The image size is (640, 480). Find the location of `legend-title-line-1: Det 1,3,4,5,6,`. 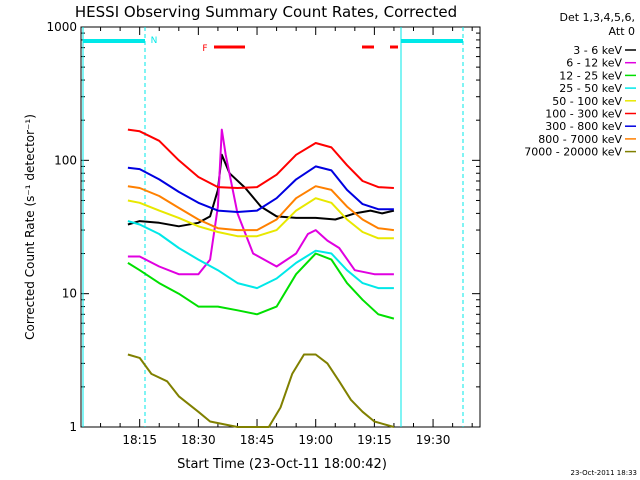

legend-title-line-1: Det 1,3,4,5,6, is located at coordinates (597, 17).